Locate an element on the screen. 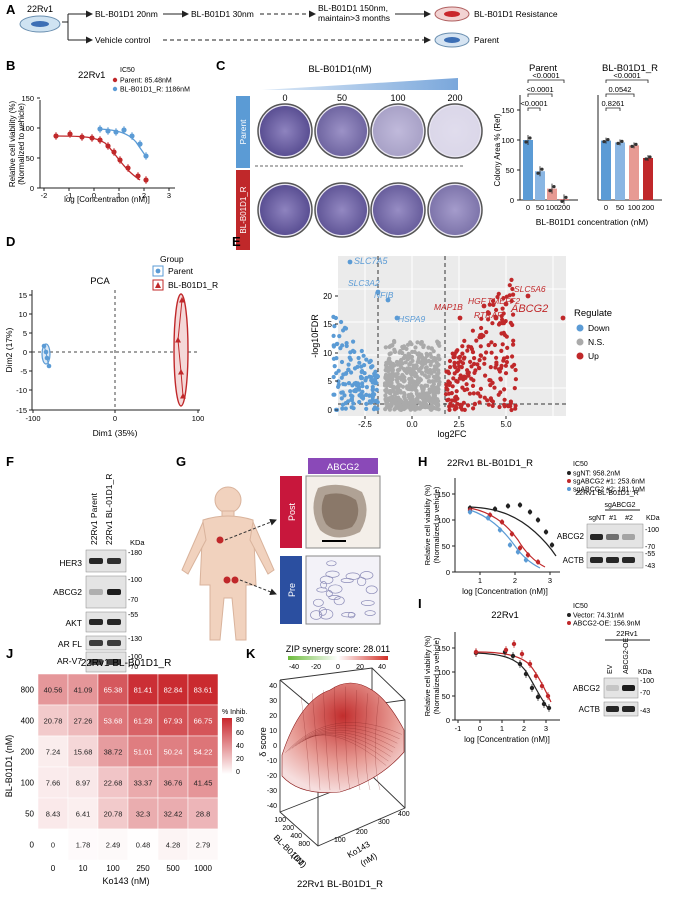 This screenshot has height=900, width=673. blot-f-protein-label: AR-V7 is located at coordinates (69, 661).